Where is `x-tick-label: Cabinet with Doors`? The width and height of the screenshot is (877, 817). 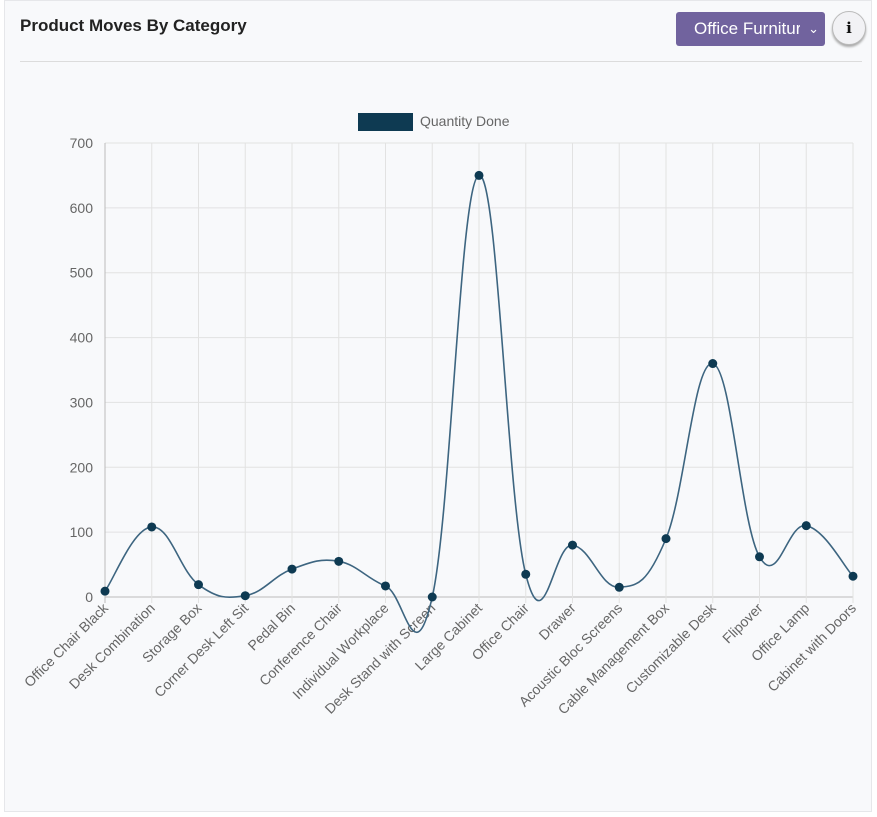
x-tick-label: Cabinet with Doors is located at coordinates (811, 647).